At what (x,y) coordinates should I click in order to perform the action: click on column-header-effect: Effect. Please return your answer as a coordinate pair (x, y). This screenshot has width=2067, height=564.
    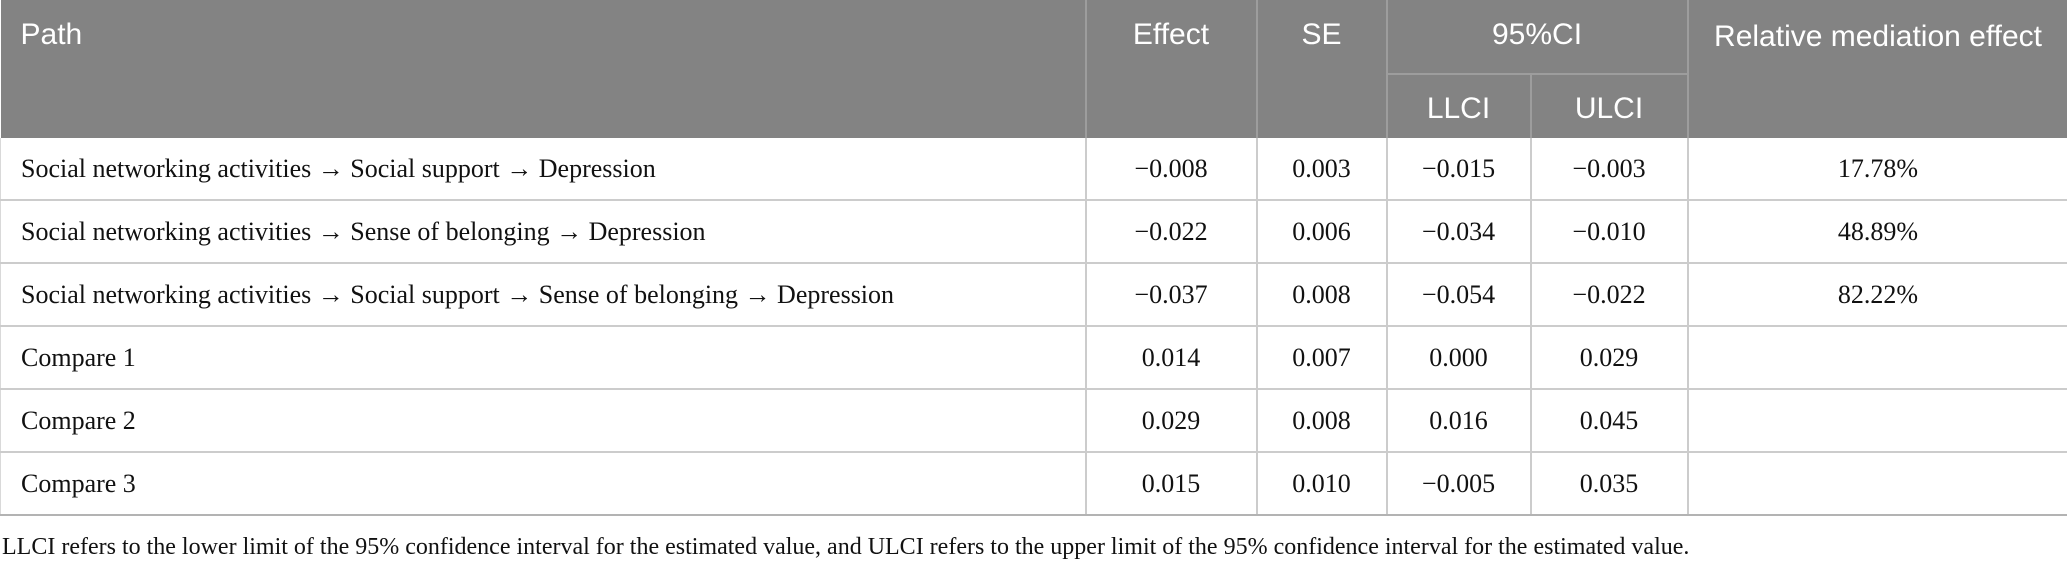
    Looking at the image, I should click on (1170, 69).